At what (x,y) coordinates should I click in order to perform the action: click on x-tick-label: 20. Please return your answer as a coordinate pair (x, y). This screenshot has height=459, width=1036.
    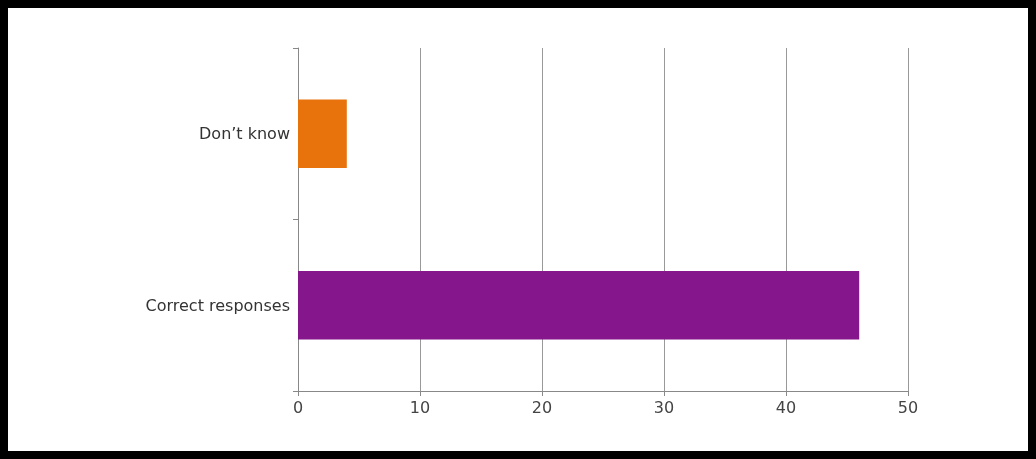
    Looking at the image, I should click on (542, 407).